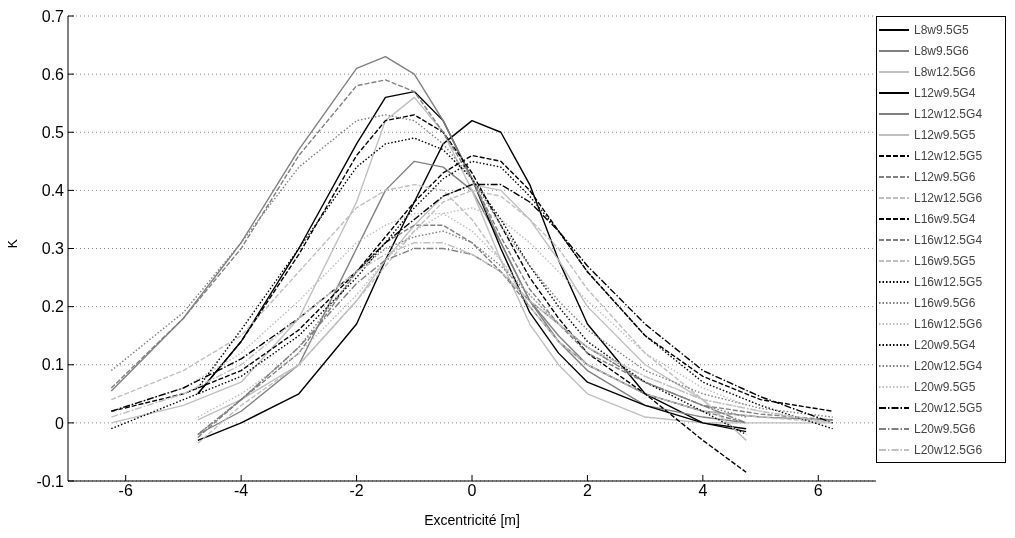 The width and height of the screenshot is (1015, 538). What do you see at coordinates (11, 243) in the screenshot?
I see `y-axis-title: K` at bounding box center [11, 243].